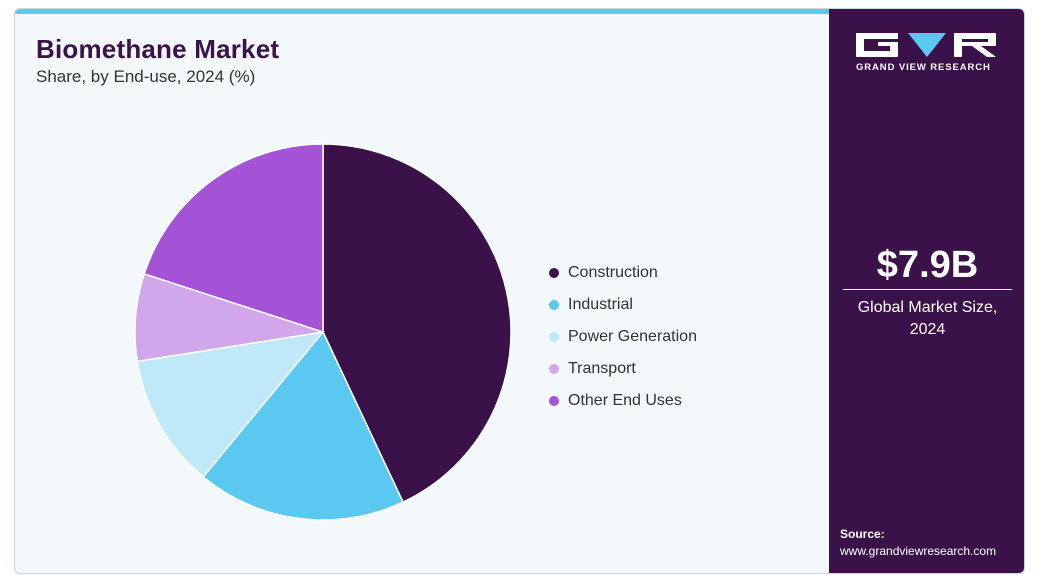  Describe the element at coordinates (926, 45) in the screenshot. I see `gvr-logo-icon` at that location.